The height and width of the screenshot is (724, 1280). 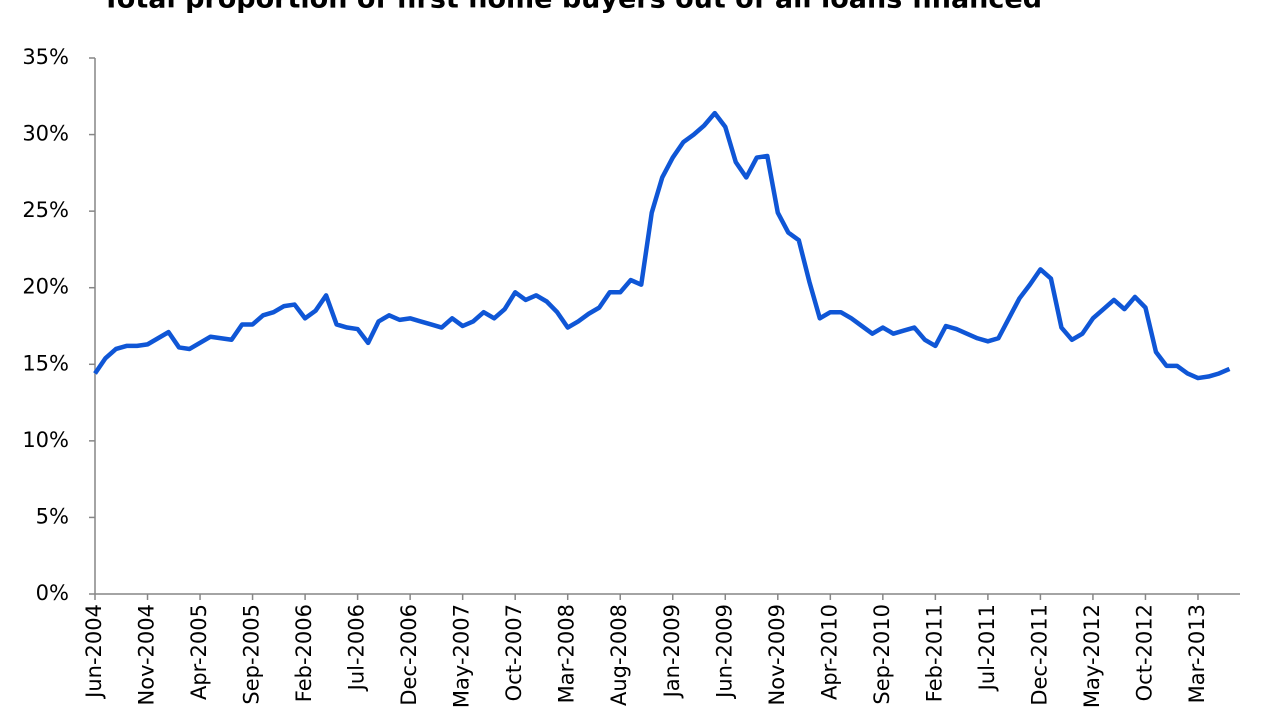 What do you see at coordinates (45, 363) in the screenshot?
I see `y-tick-label: 15%` at bounding box center [45, 363].